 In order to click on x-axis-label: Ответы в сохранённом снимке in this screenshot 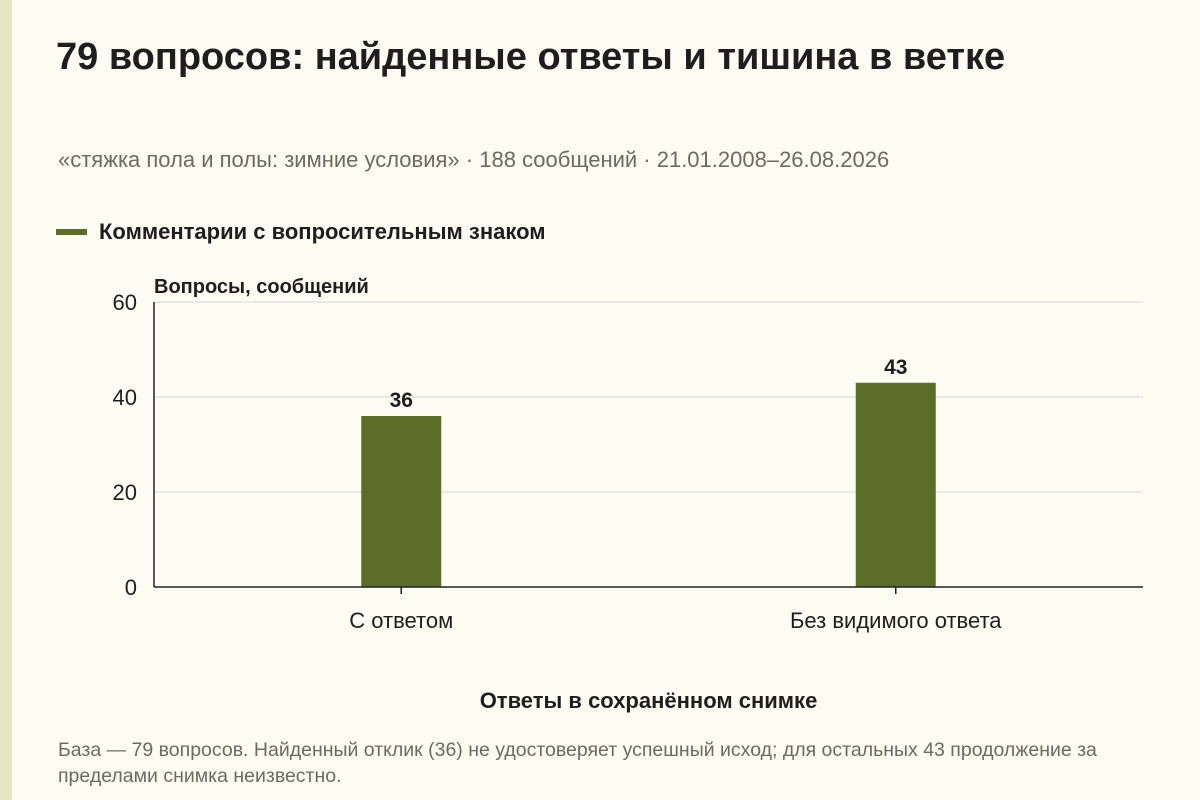, I will do `click(649, 700)`.